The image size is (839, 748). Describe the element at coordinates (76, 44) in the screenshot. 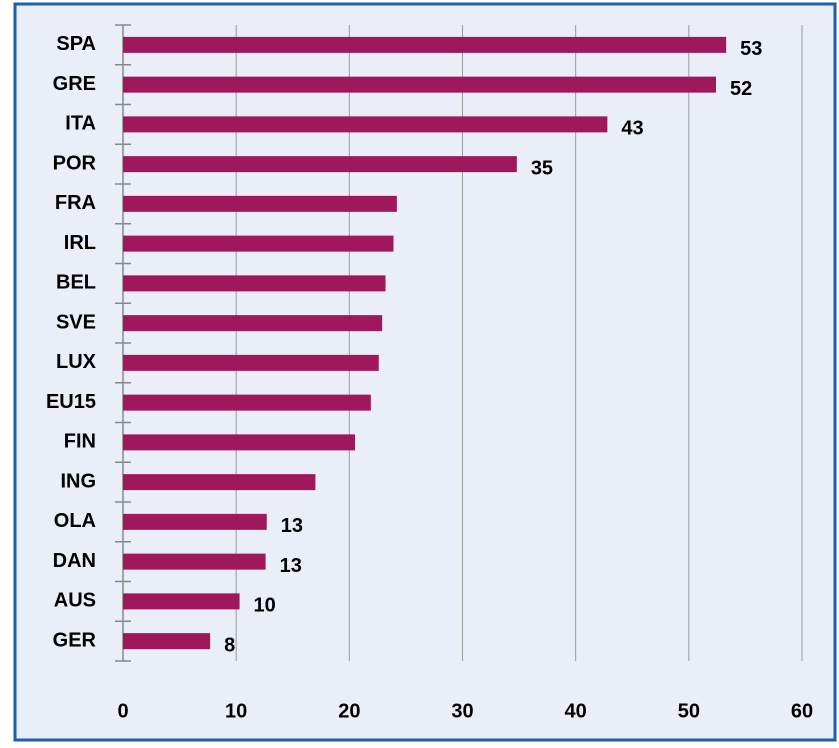

I see `y-tick-label: SPA` at that location.